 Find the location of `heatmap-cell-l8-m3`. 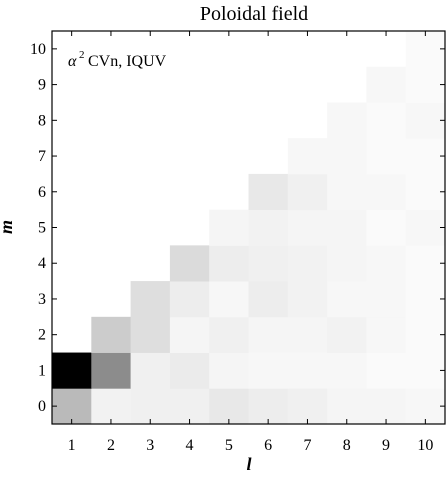

heatmap-cell-l8-m3 is located at coordinates (347, 299).